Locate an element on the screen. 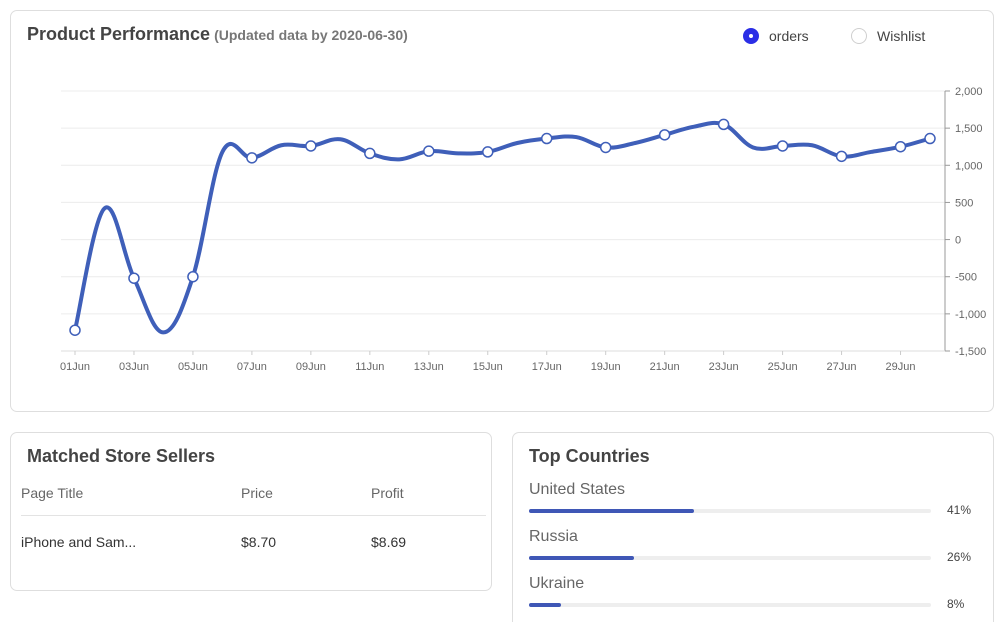 This screenshot has height=622, width=999. table-row: iPhone and Sam... $8.70 $8.69 is located at coordinates (253, 538).